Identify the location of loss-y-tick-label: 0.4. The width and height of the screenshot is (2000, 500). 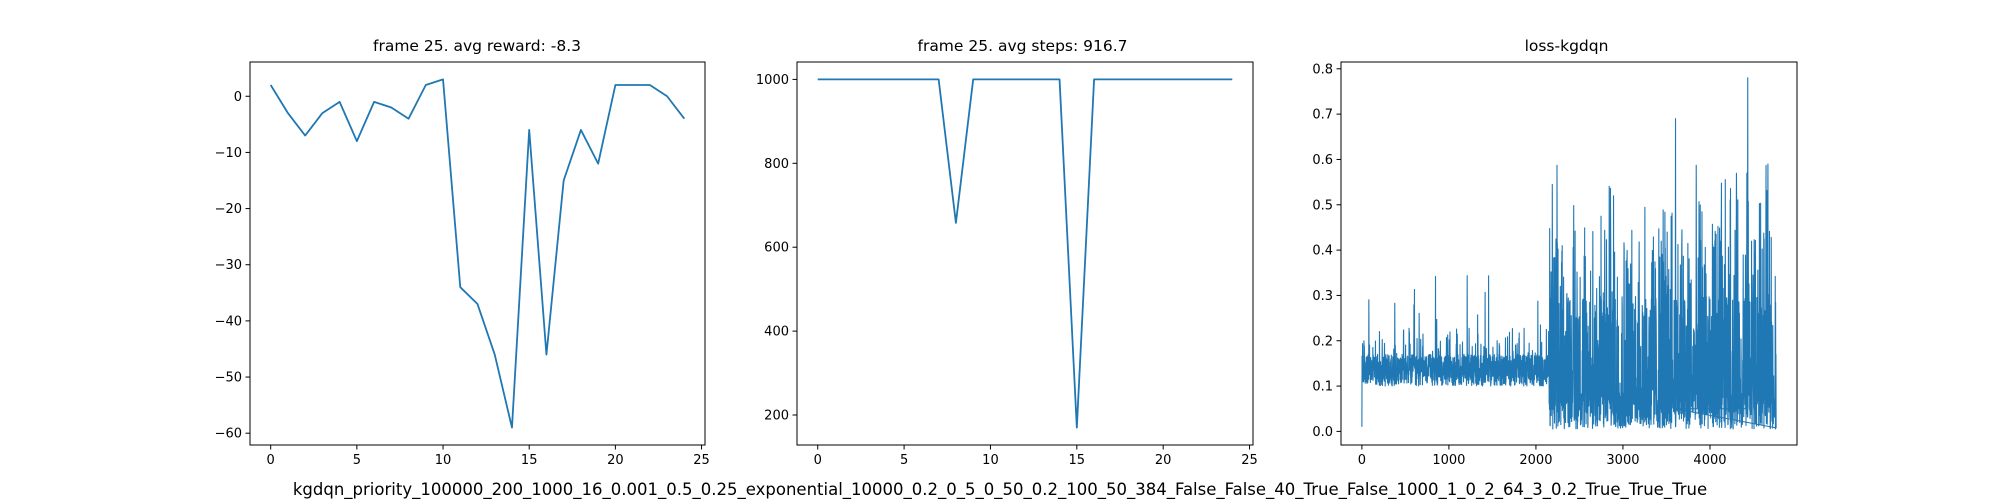
(1322, 251).